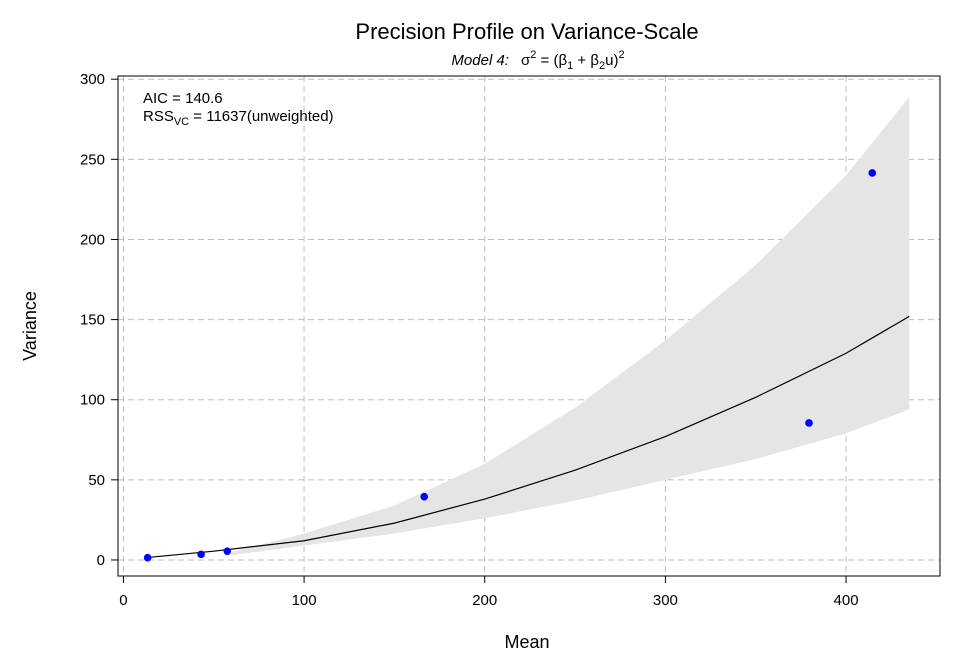  I want to click on y-tick-label: 200, so click(92, 239).